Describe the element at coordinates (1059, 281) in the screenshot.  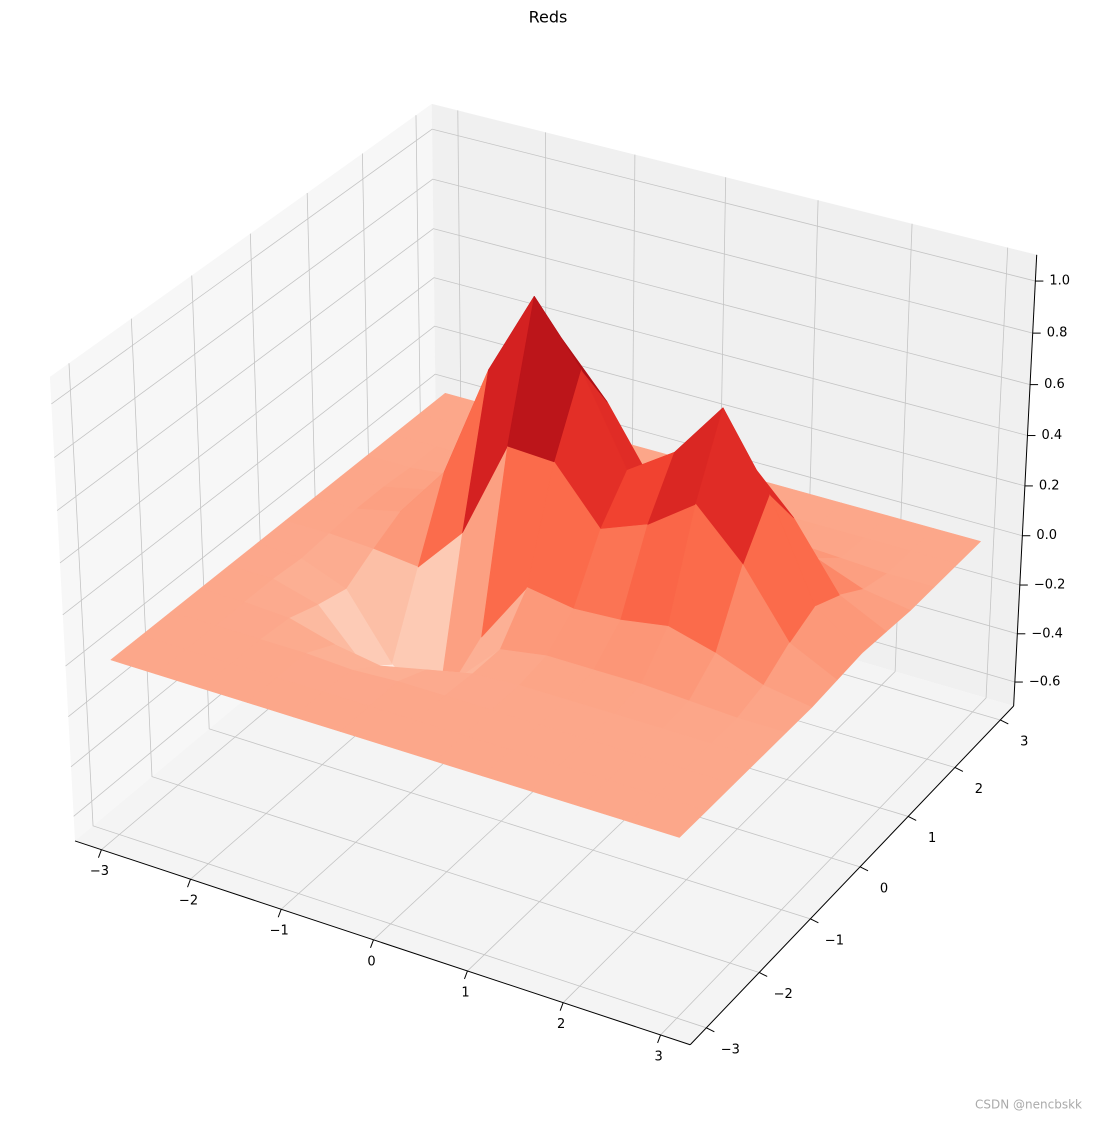
I see `z-tick-label: 1.0` at that location.